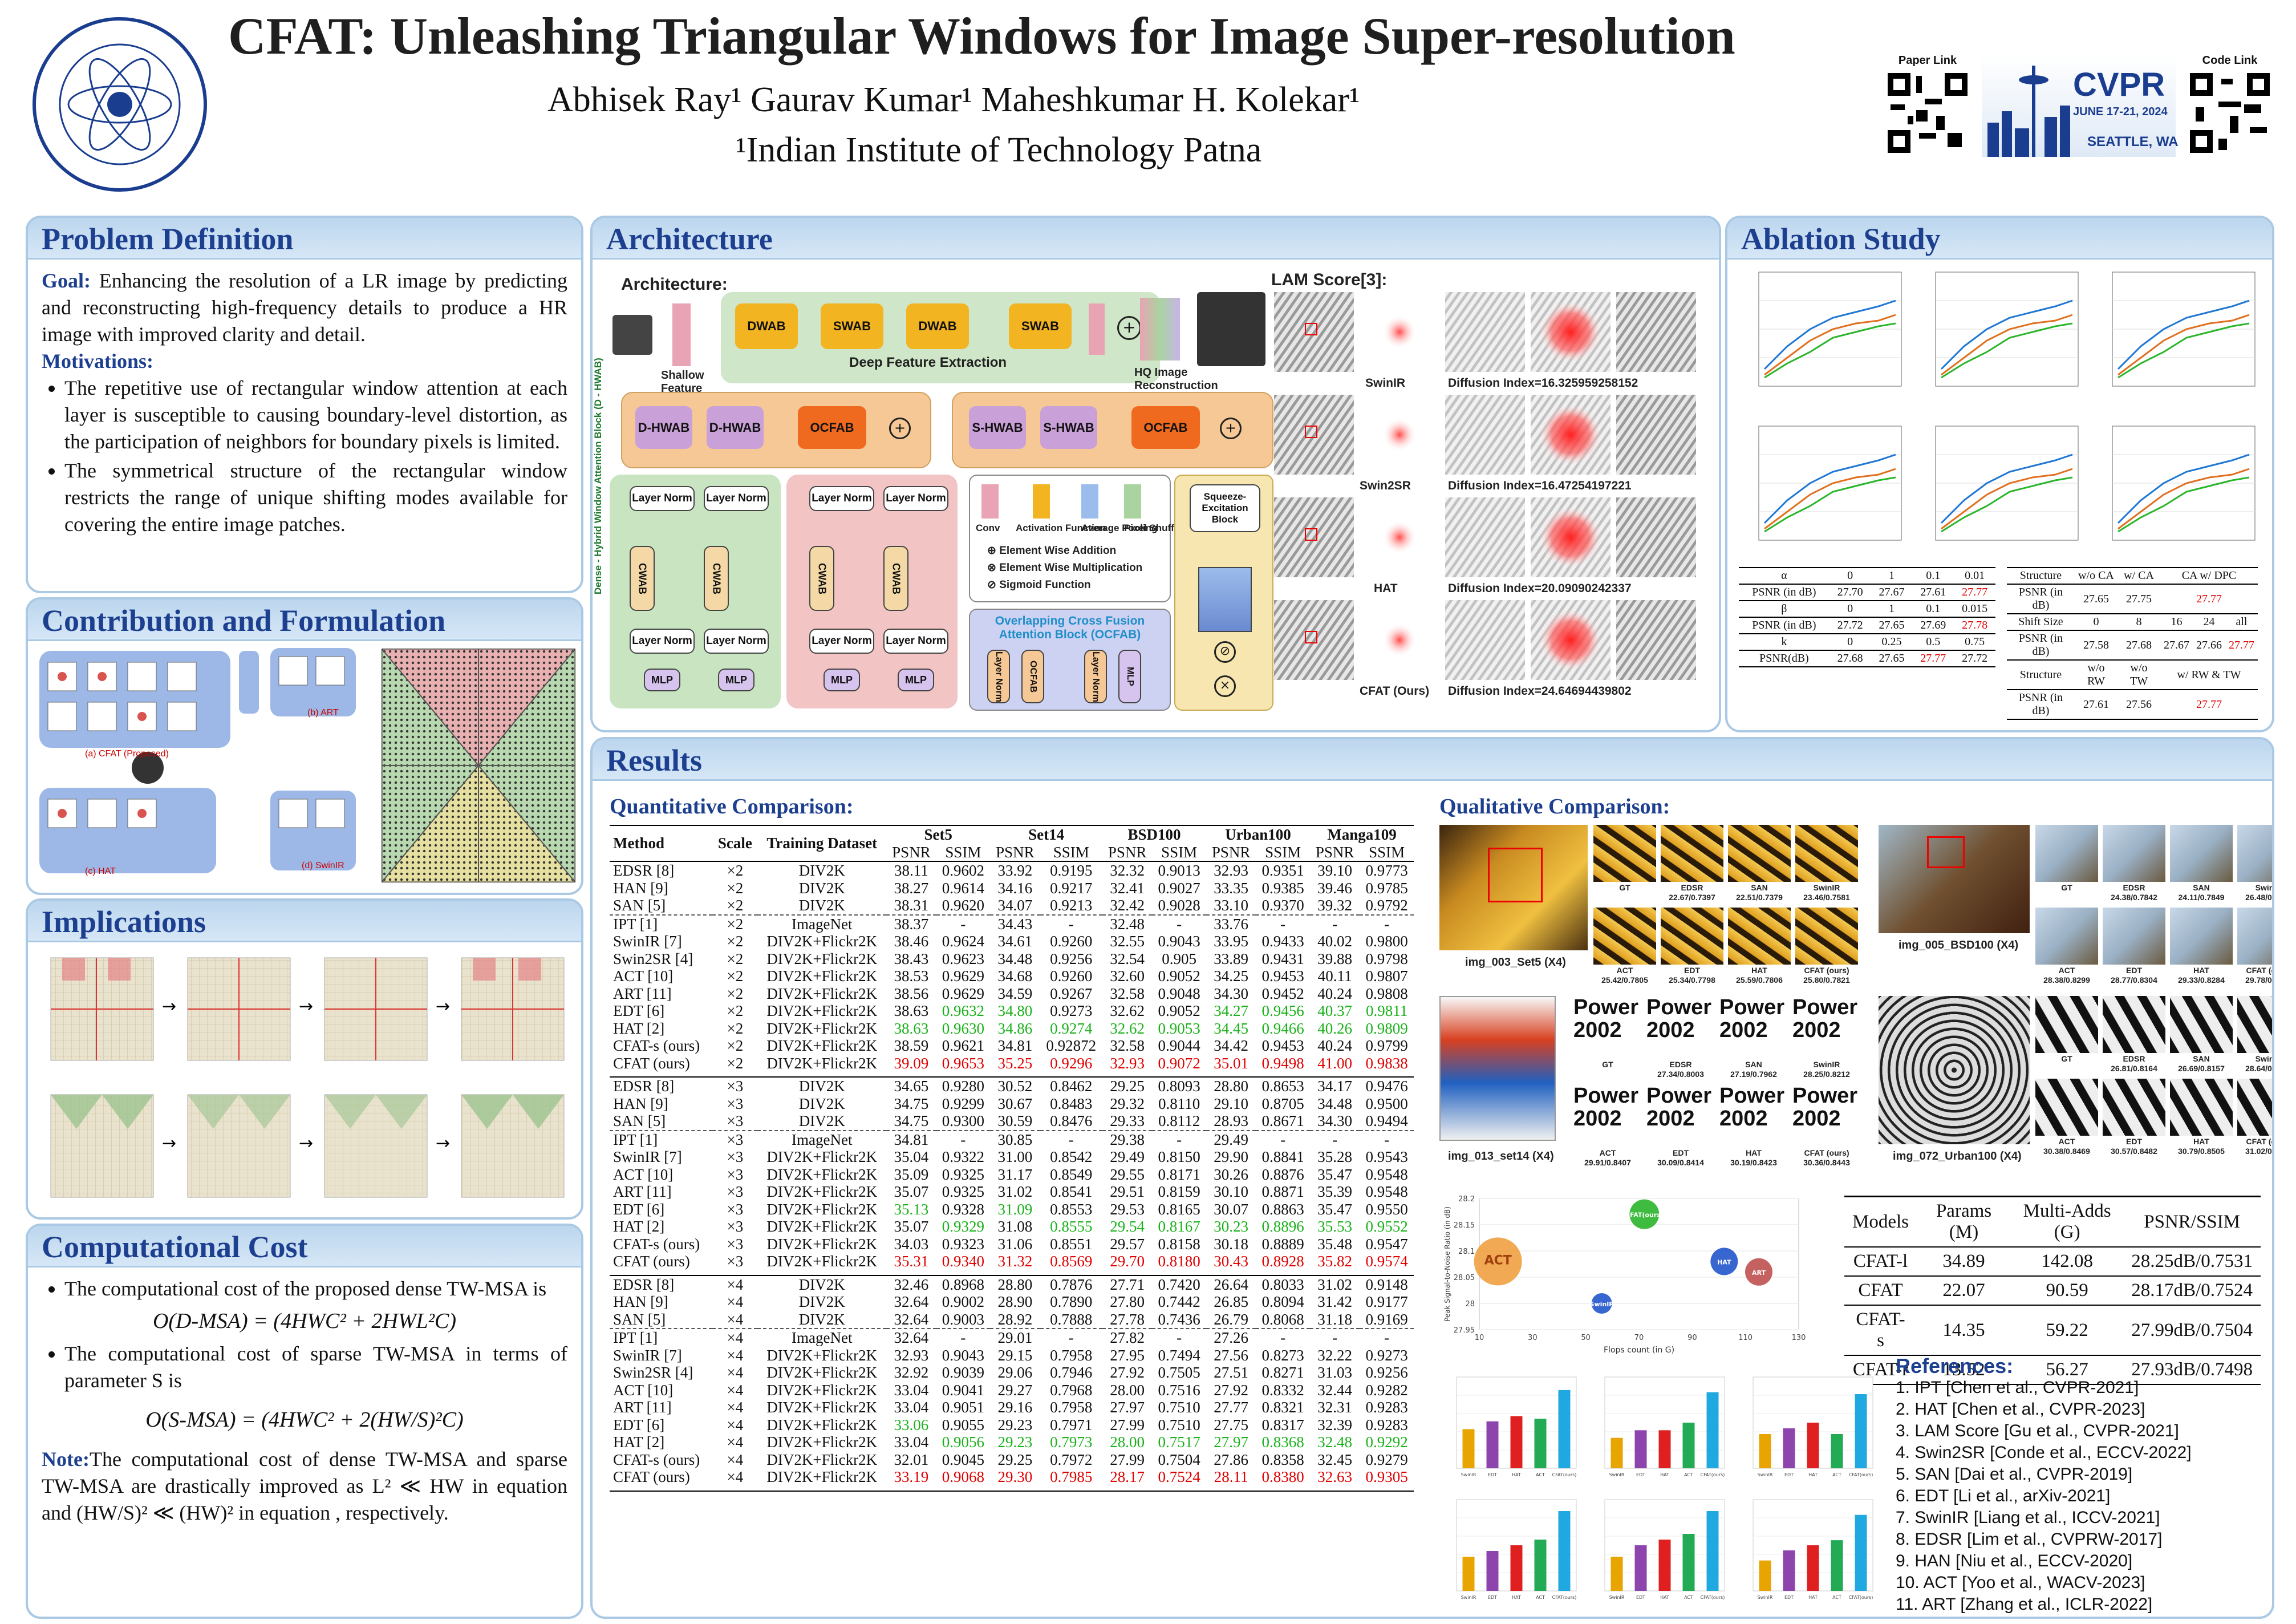  What do you see at coordinates (1470, 1304) in the screenshot?
I see `y-tick-label: 28` at bounding box center [1470, 1304].